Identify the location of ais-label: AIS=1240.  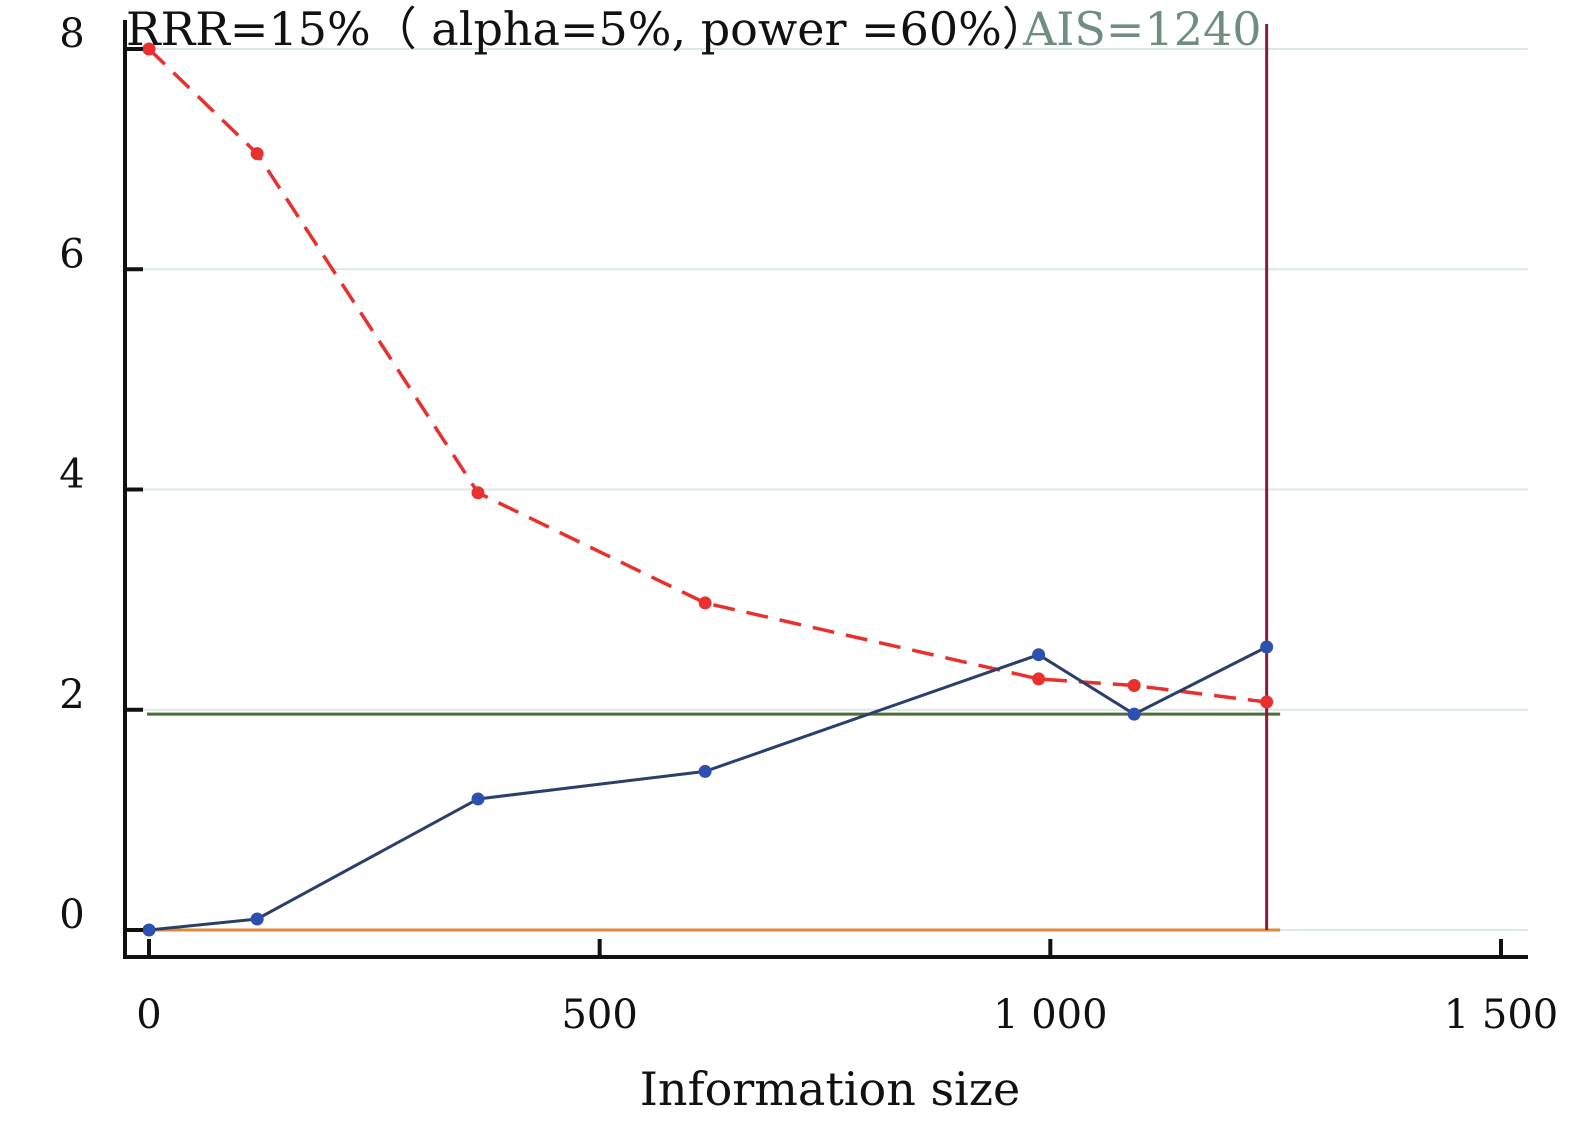
(1142, 29).